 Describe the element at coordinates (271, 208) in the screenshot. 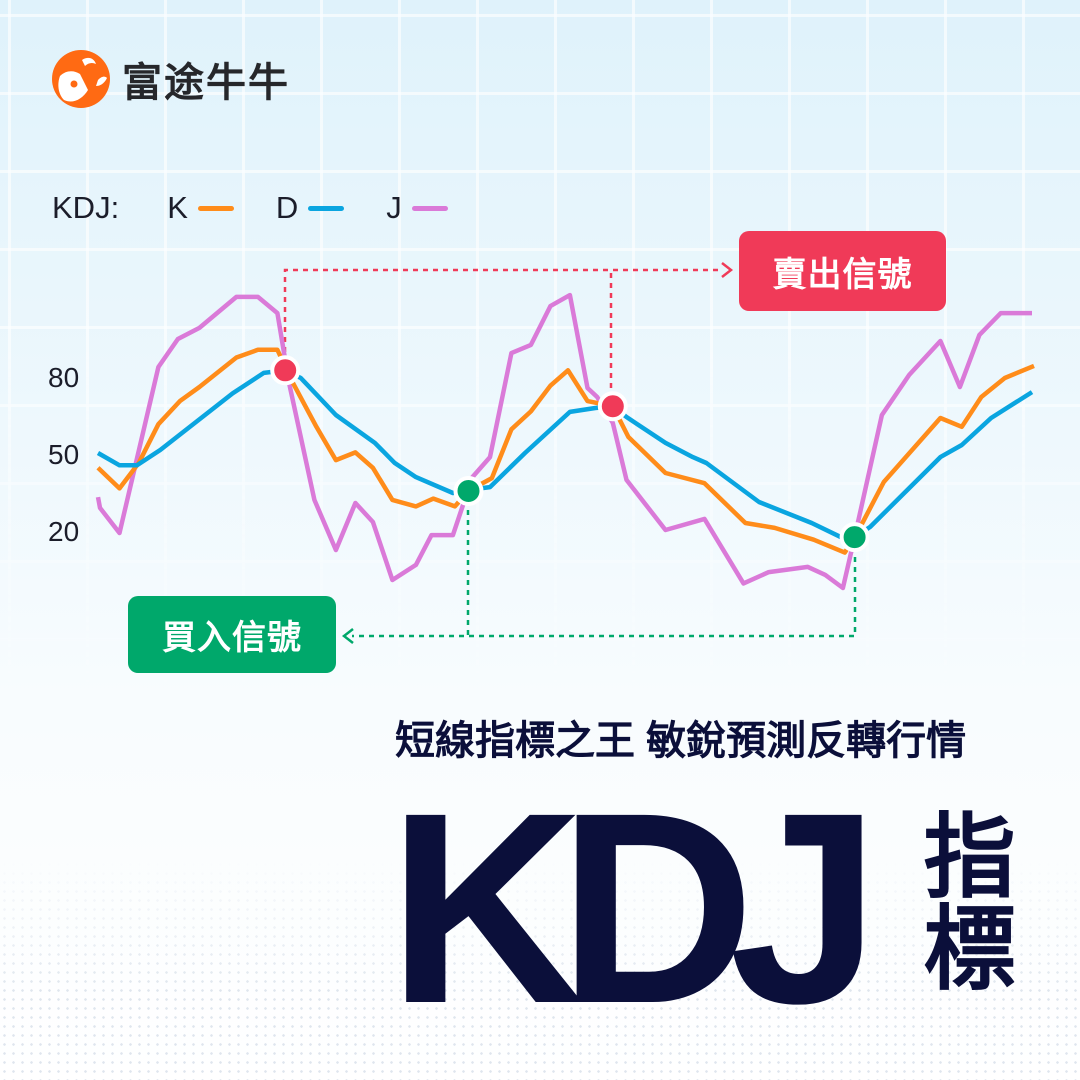

I see `chart-legend: KDJ: K D J` at that location.